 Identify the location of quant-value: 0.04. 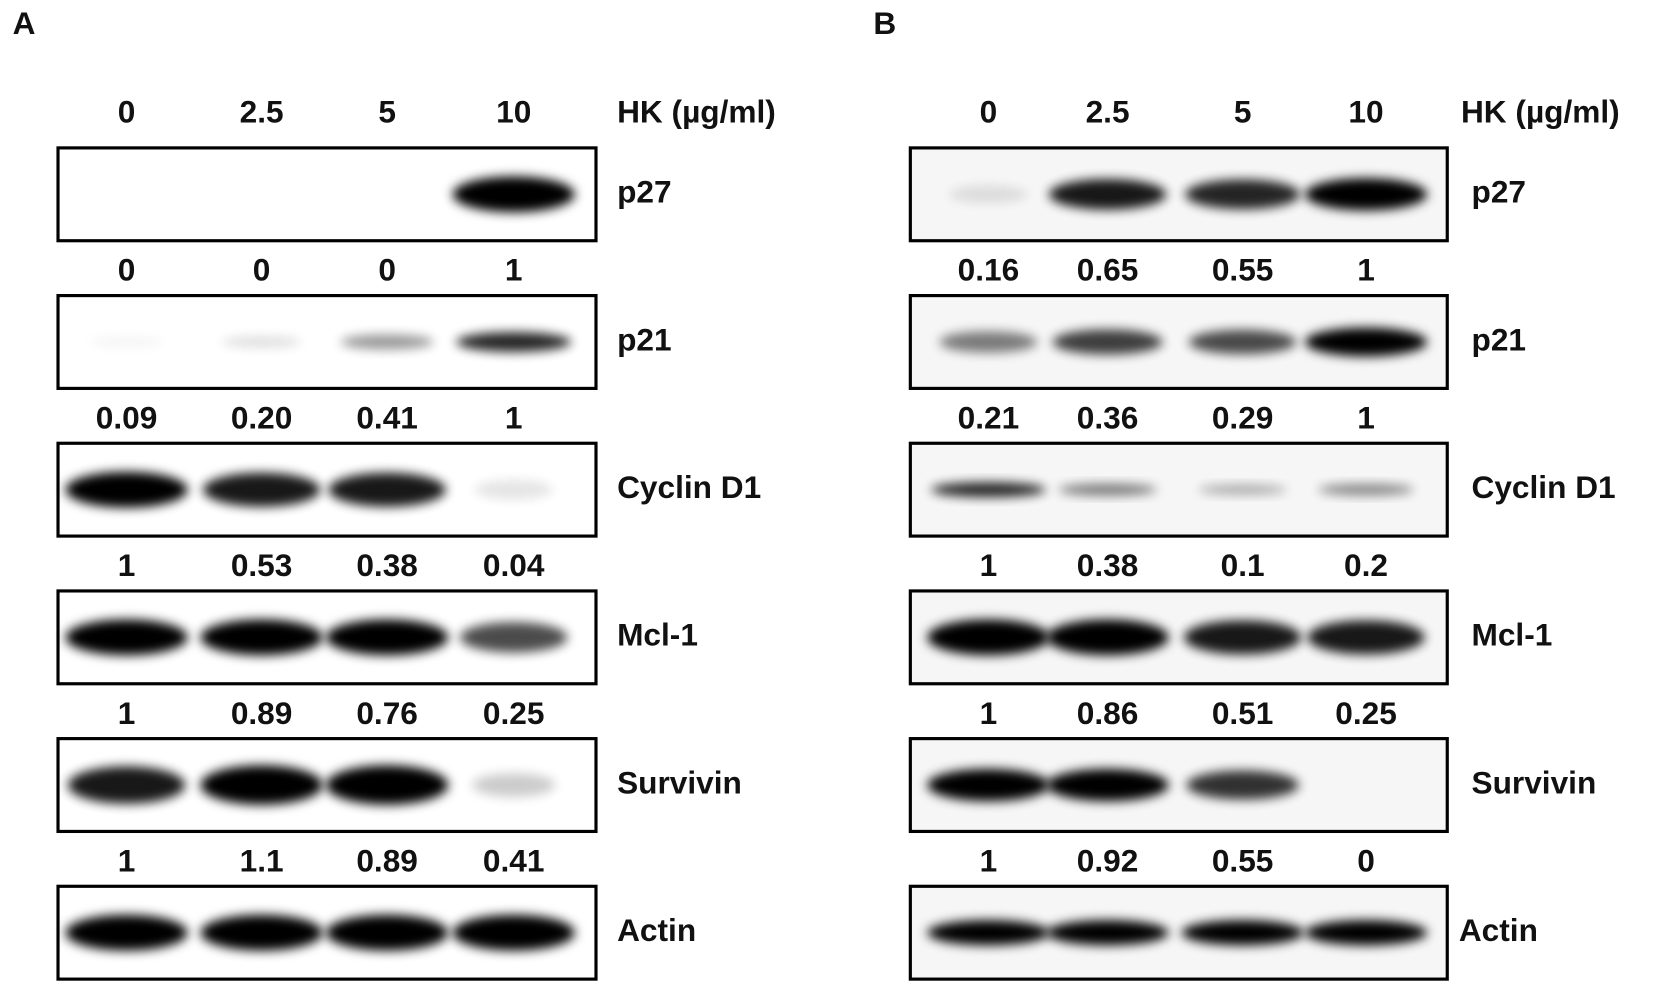
(514, 565).